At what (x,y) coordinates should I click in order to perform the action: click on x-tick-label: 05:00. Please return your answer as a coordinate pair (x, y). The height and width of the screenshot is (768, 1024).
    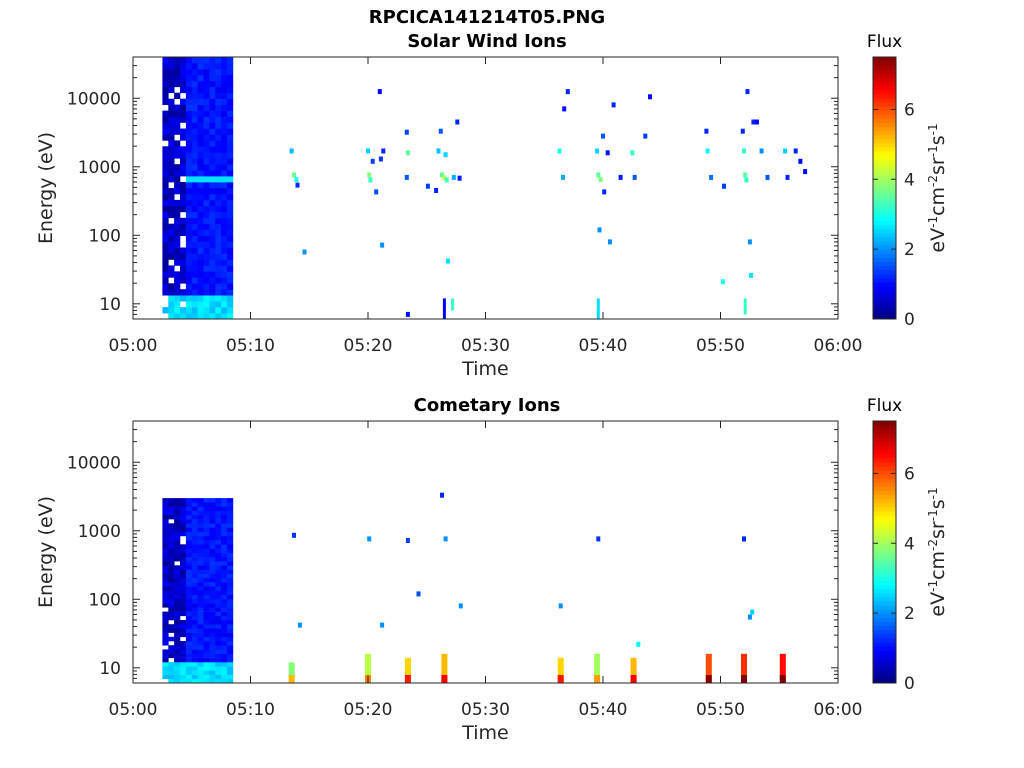
    Looking at the image, I should click on (133, 346).